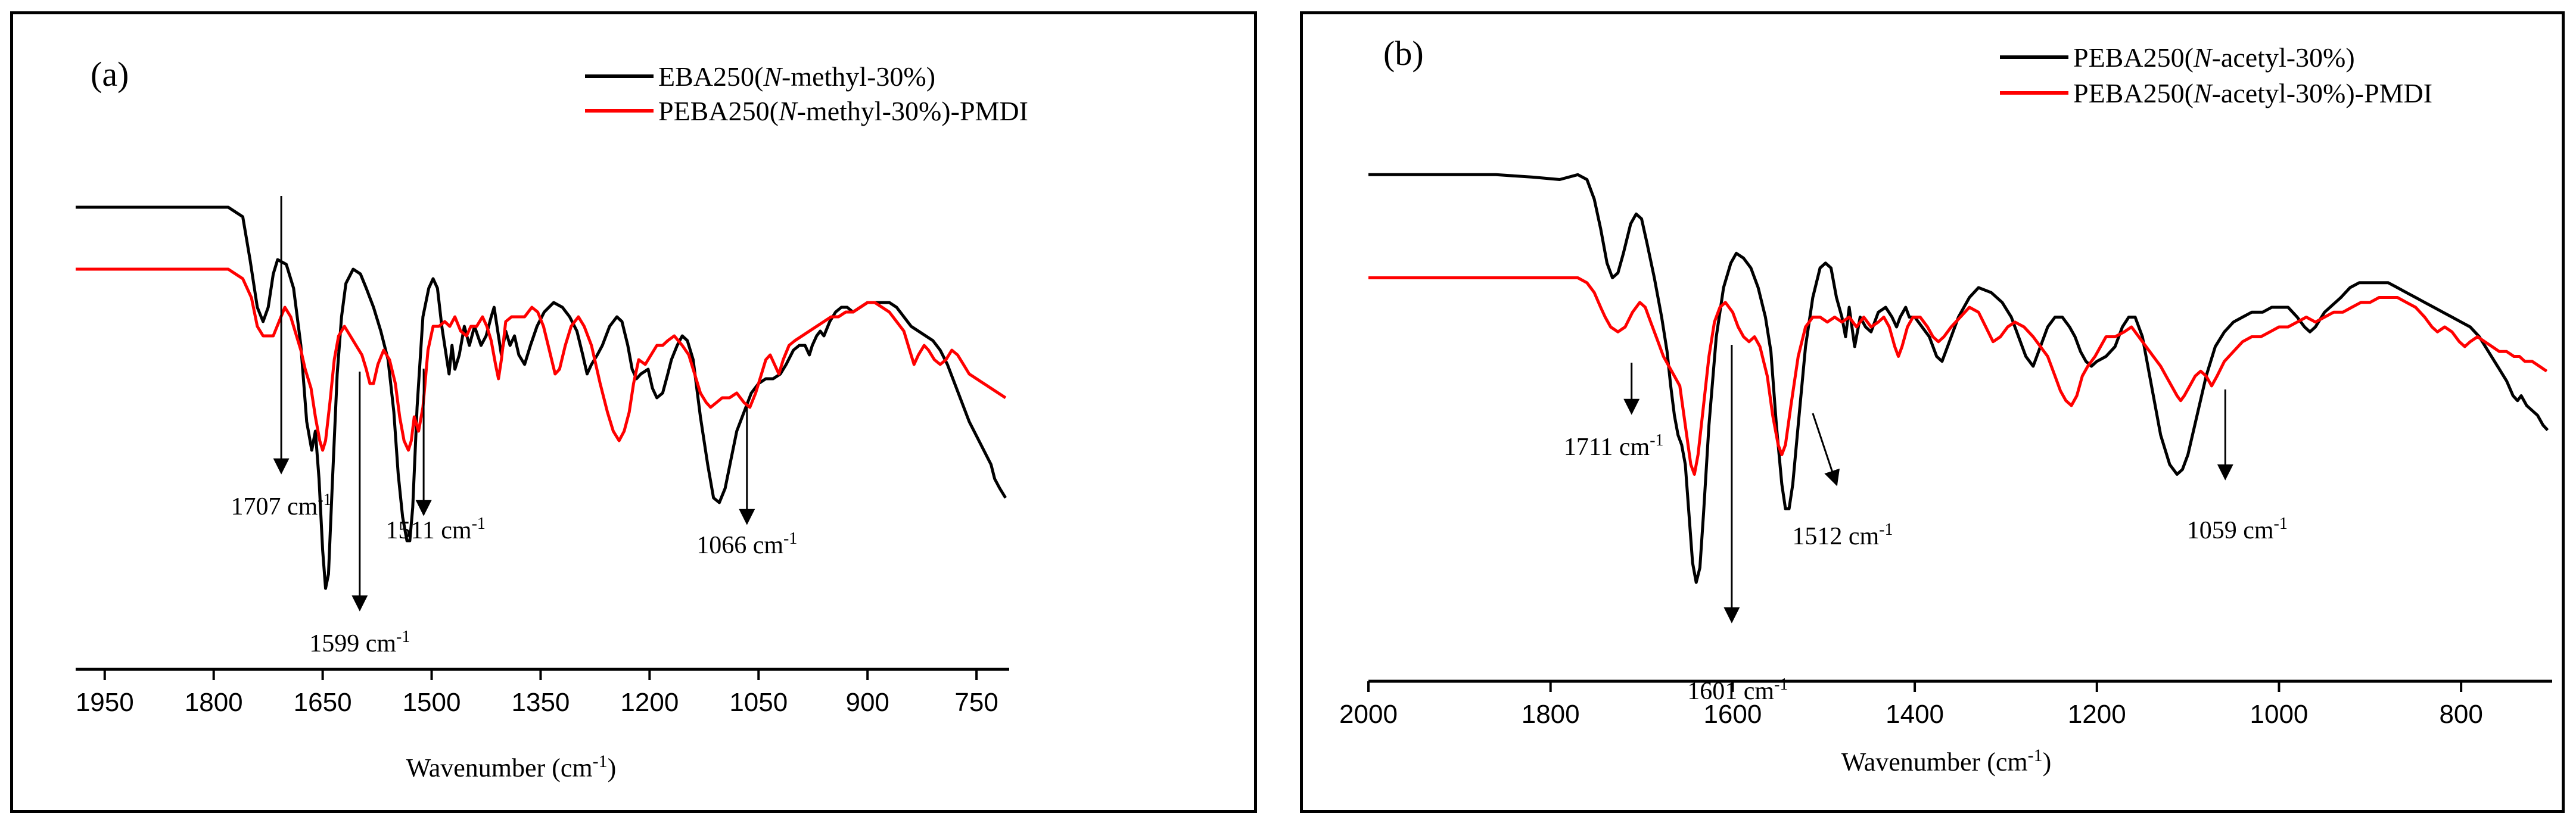  I want to click on x-tick-label-2000: 2000, so click(1368, 714).